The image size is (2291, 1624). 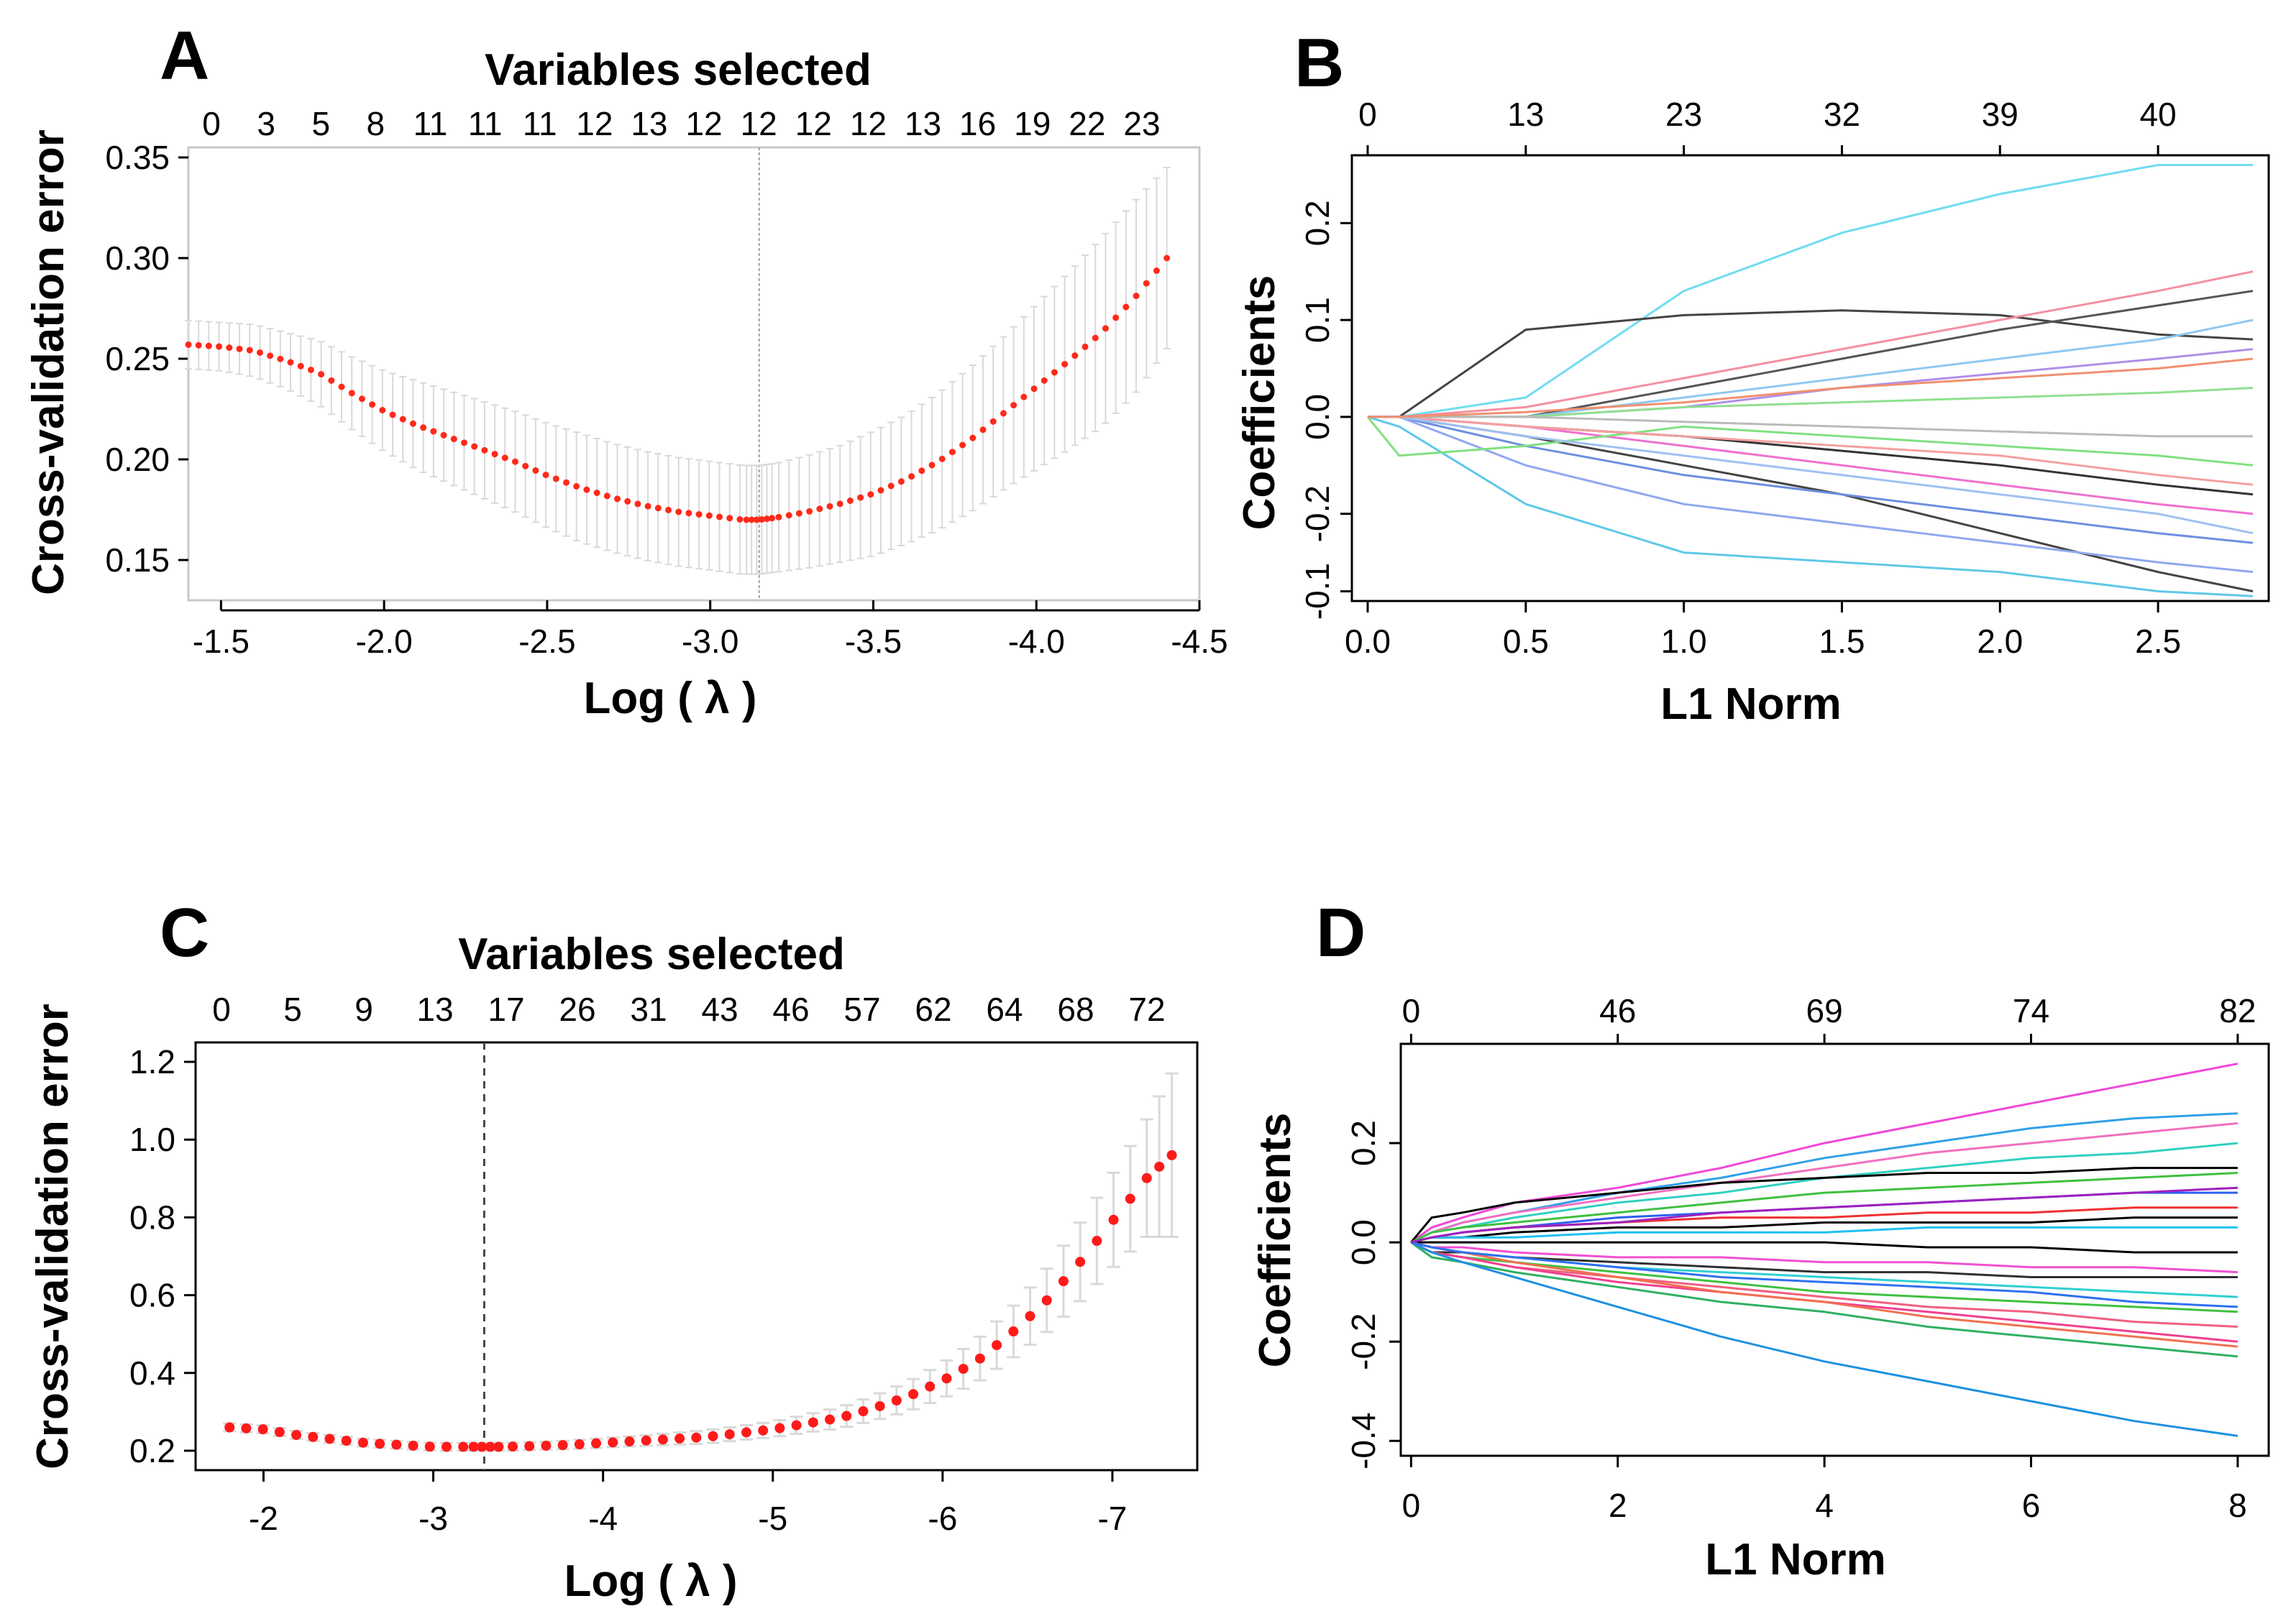 What do you see at coordinates (376, 123) in the screenshot?
I see `panel-a-top-tick-label: 8` at bounding box center [376, 123].